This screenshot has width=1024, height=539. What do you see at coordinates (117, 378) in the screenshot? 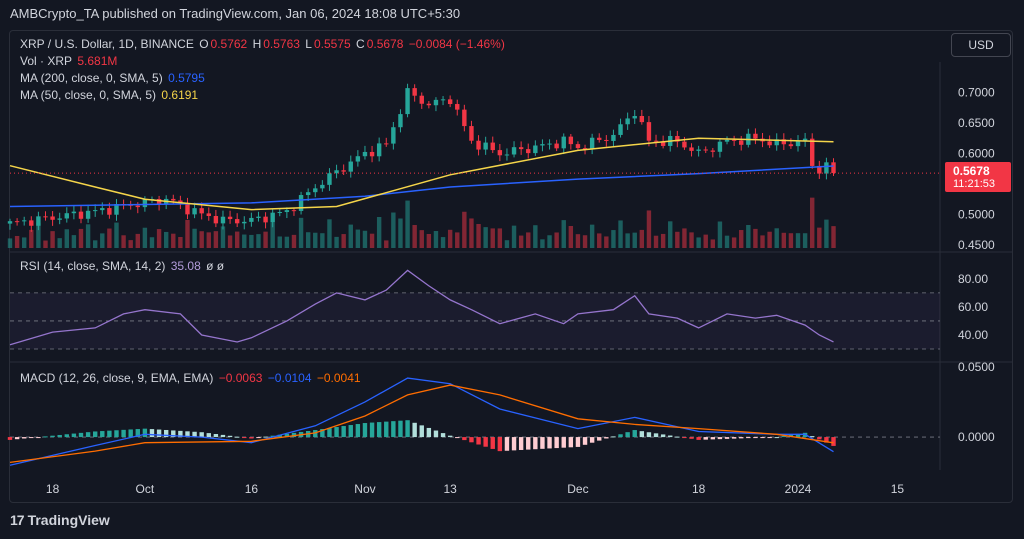
I see `macd-label: MACD (12, 26, close, 9, EMA, EMA)` at bounding box center [117, 378].